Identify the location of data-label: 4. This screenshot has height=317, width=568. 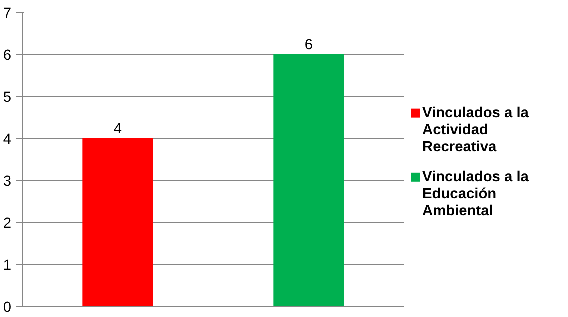
(118, 130).